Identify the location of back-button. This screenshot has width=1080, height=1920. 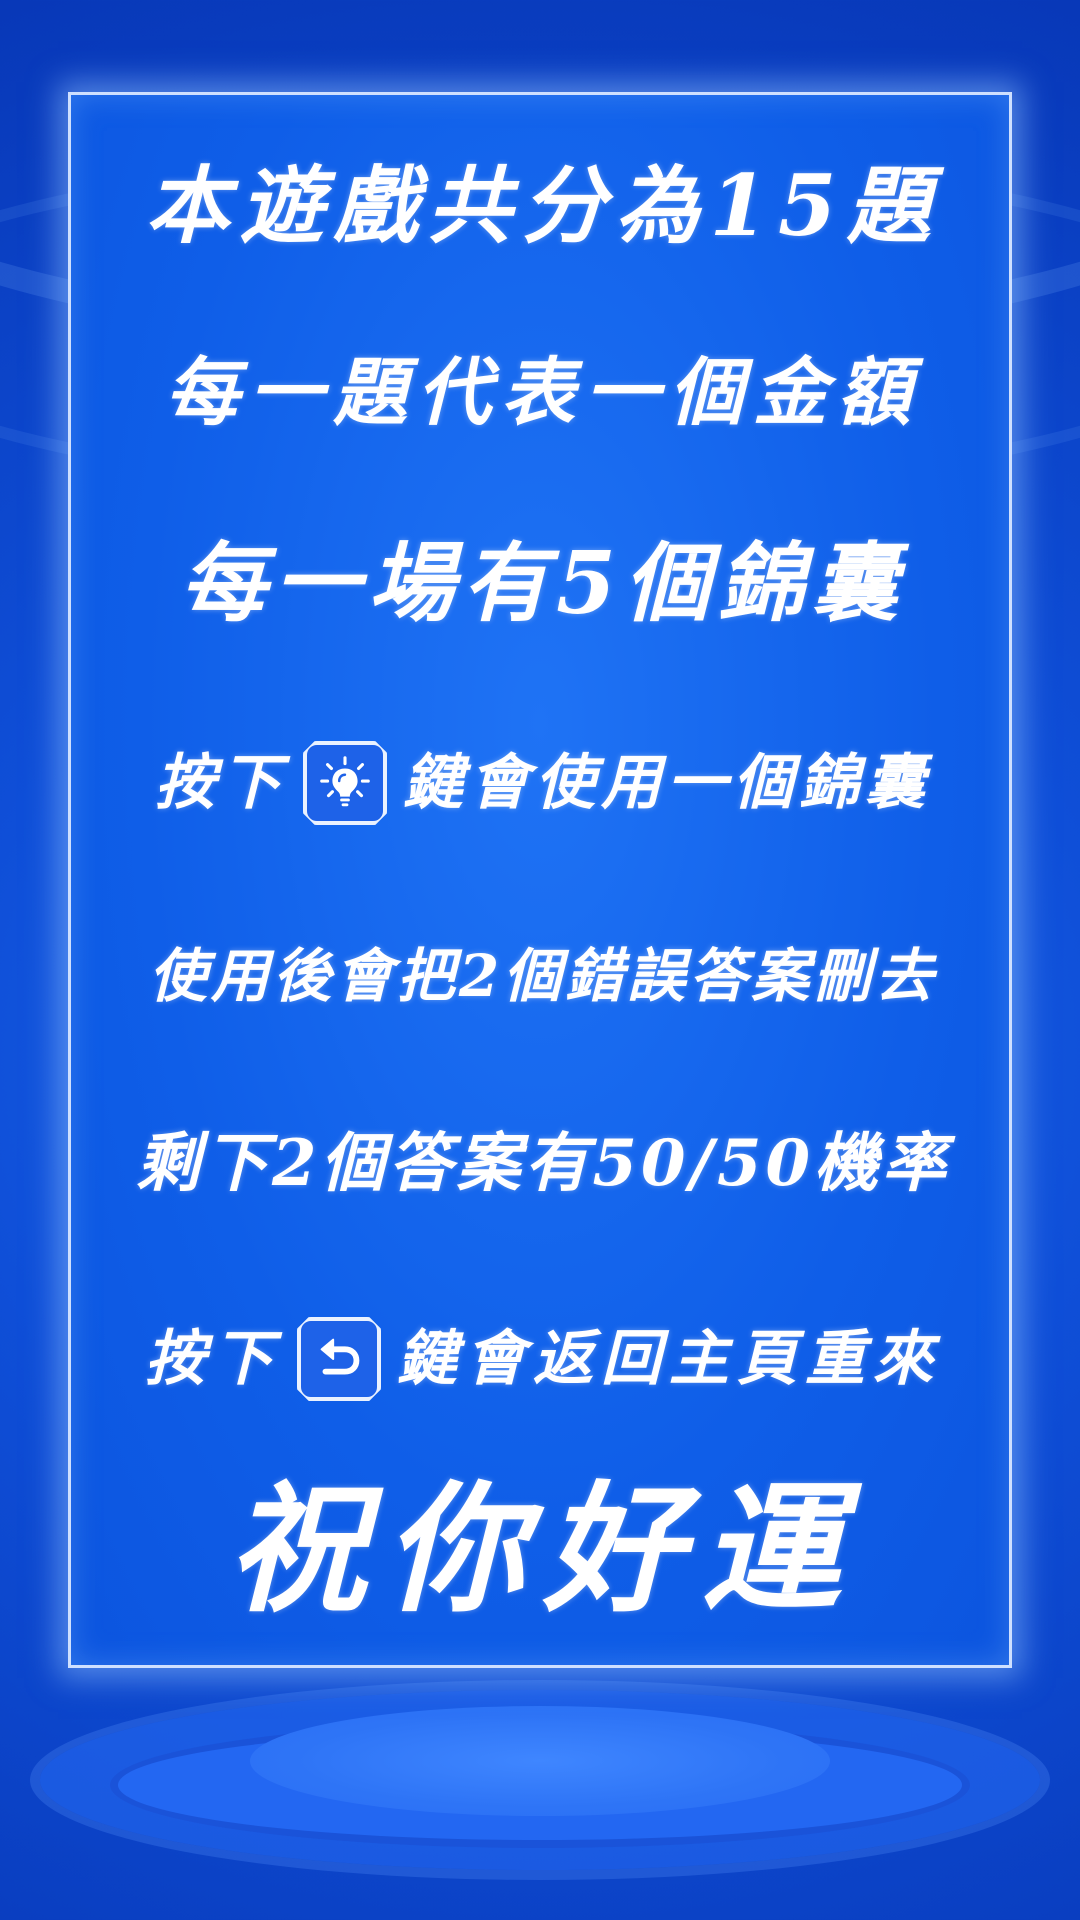
(339, 1359).